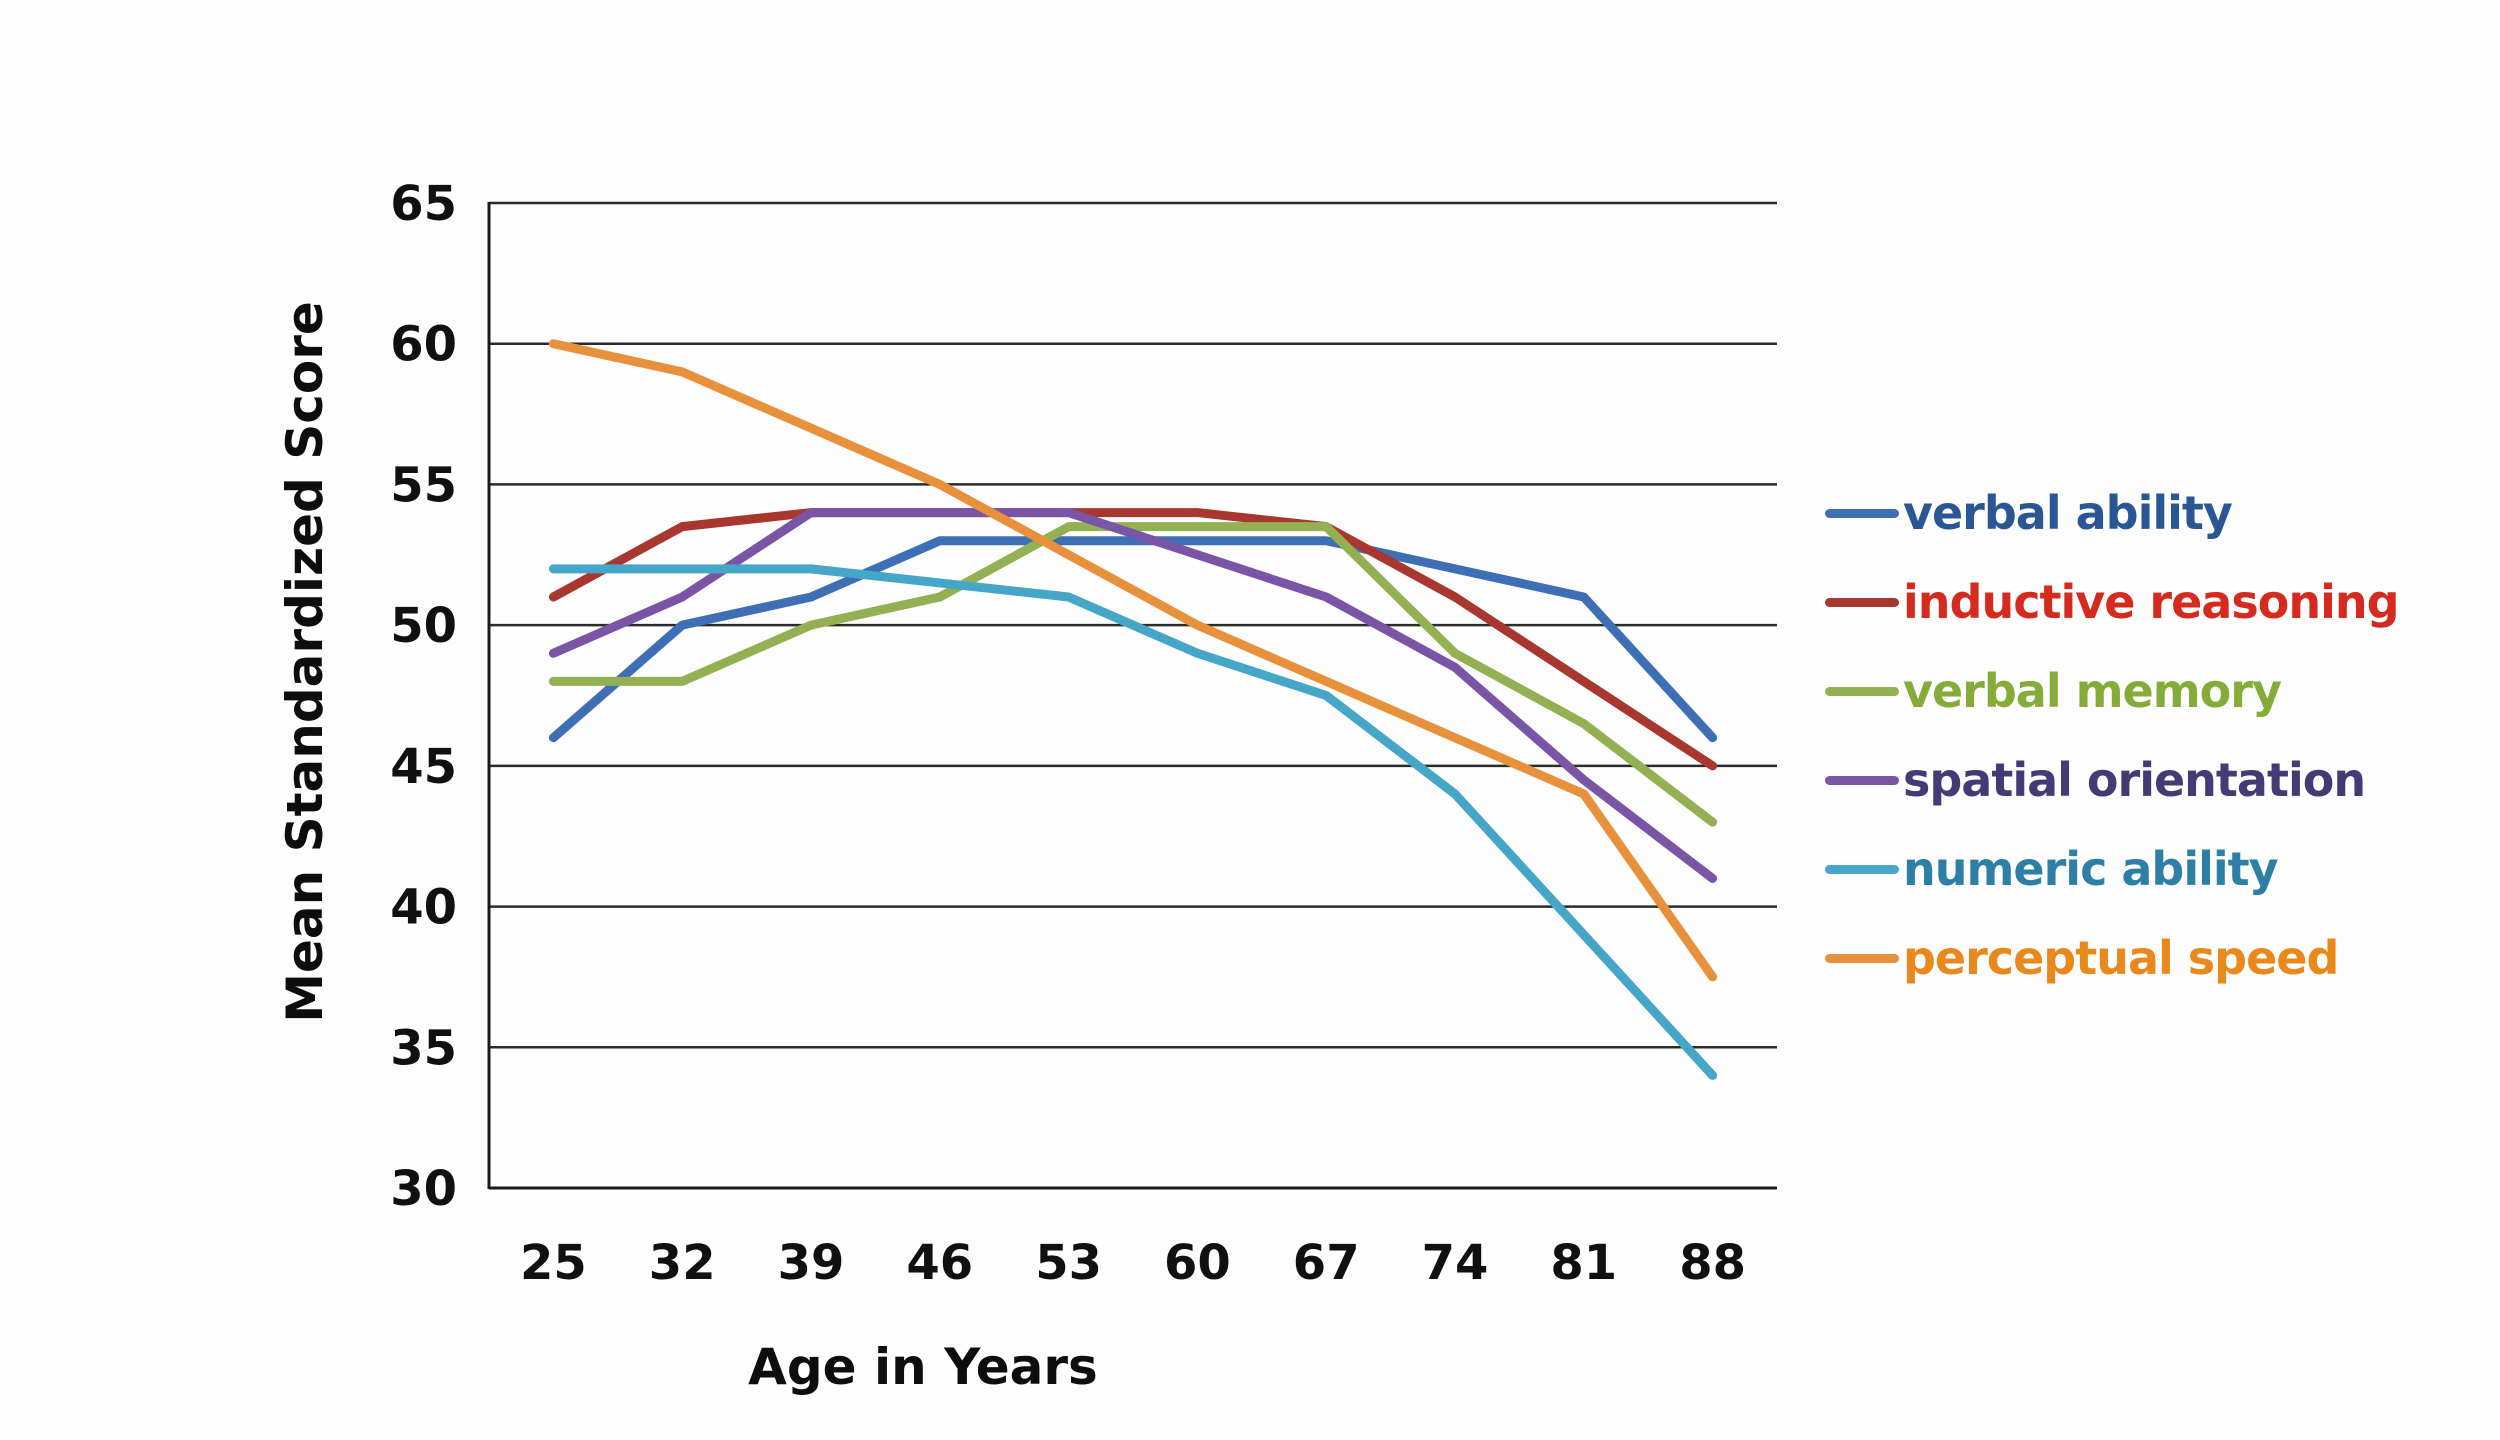 This screenshot has height=1440, width=2500. I want to click on series-line-verbal-ability, so click(1133, 639).